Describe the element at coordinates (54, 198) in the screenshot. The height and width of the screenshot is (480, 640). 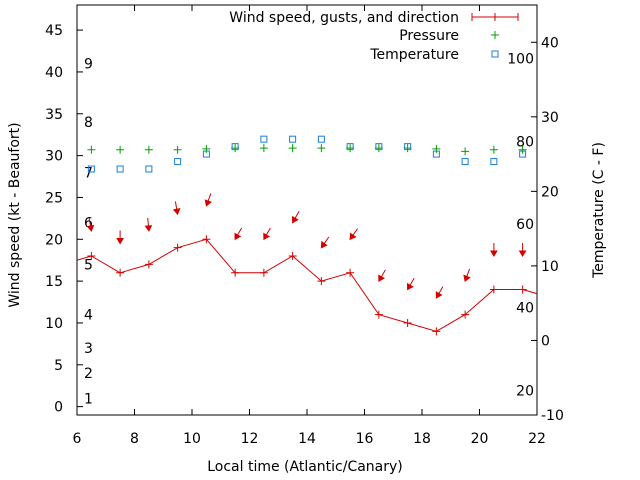
I see `y-left-tick-label: 25` at that location.